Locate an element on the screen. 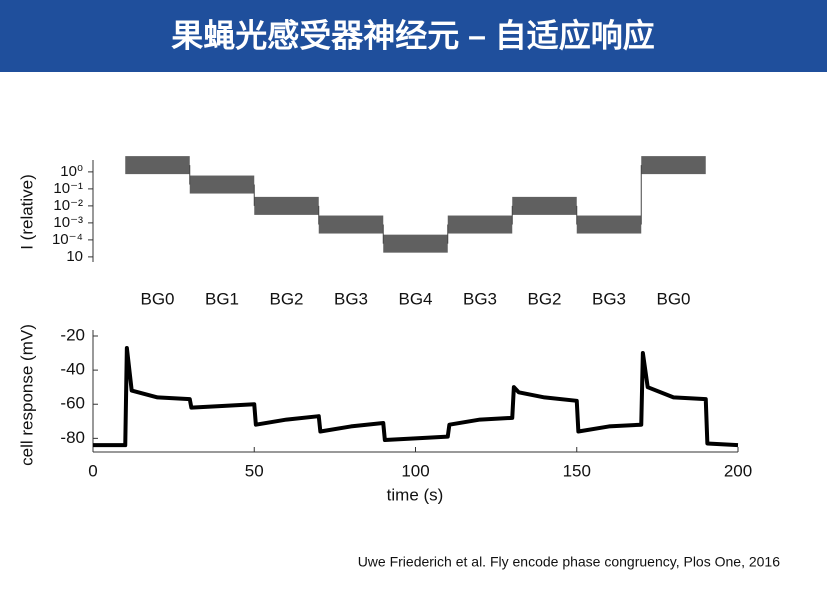  segment-label: BG4 is located at coordinates (415, 298).